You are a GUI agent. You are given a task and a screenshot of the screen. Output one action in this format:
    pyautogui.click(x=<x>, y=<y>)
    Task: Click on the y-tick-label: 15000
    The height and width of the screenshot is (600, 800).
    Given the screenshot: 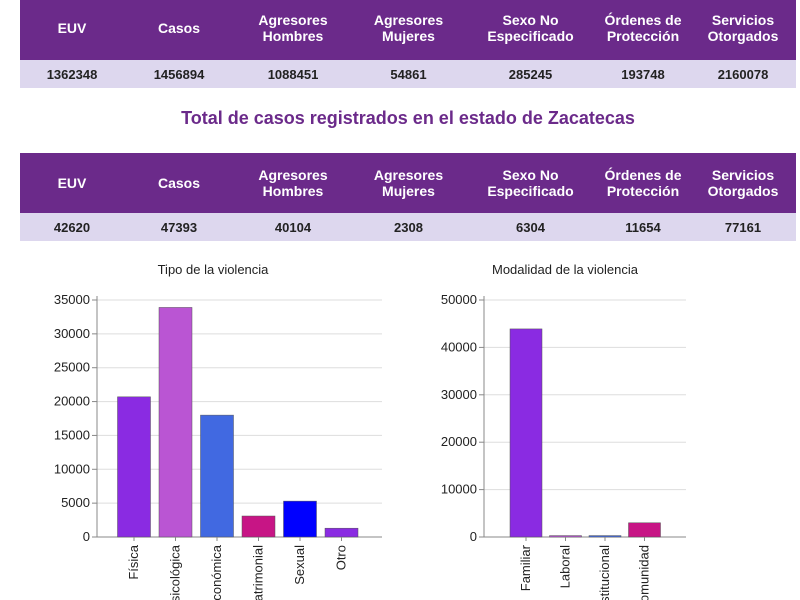 What is the action you would take?
    pyautogui.click(x=72, y=434)
    